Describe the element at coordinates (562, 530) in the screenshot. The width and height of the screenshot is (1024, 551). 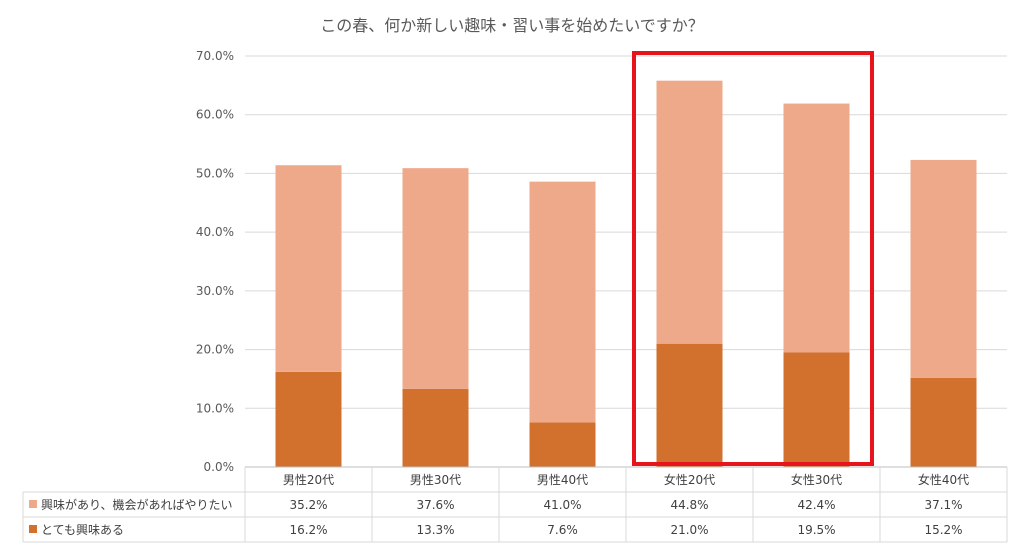
I see `data-label: 7.6%` at that location.